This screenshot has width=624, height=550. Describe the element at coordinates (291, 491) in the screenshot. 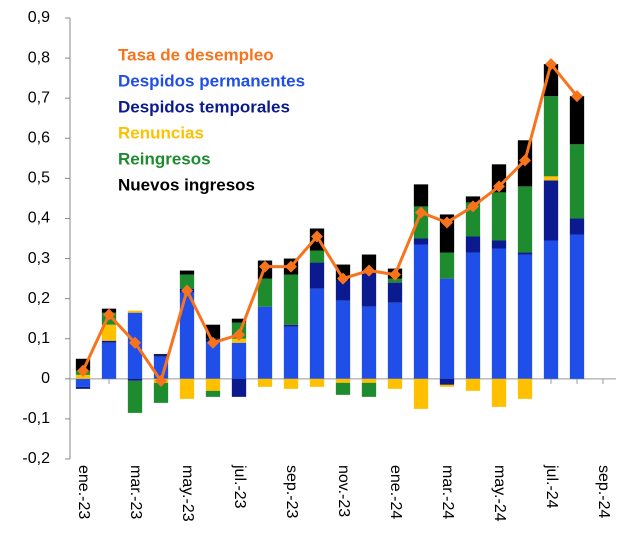

I see `x-tick-label: sep.-23` at that location.